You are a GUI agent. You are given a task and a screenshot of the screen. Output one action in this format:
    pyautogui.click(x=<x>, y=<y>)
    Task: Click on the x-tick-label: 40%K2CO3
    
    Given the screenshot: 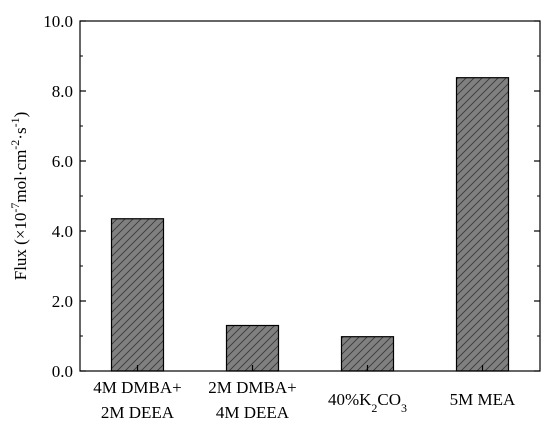 What is the action you would take?
    pyautogui.click(x=367, y=402)
    